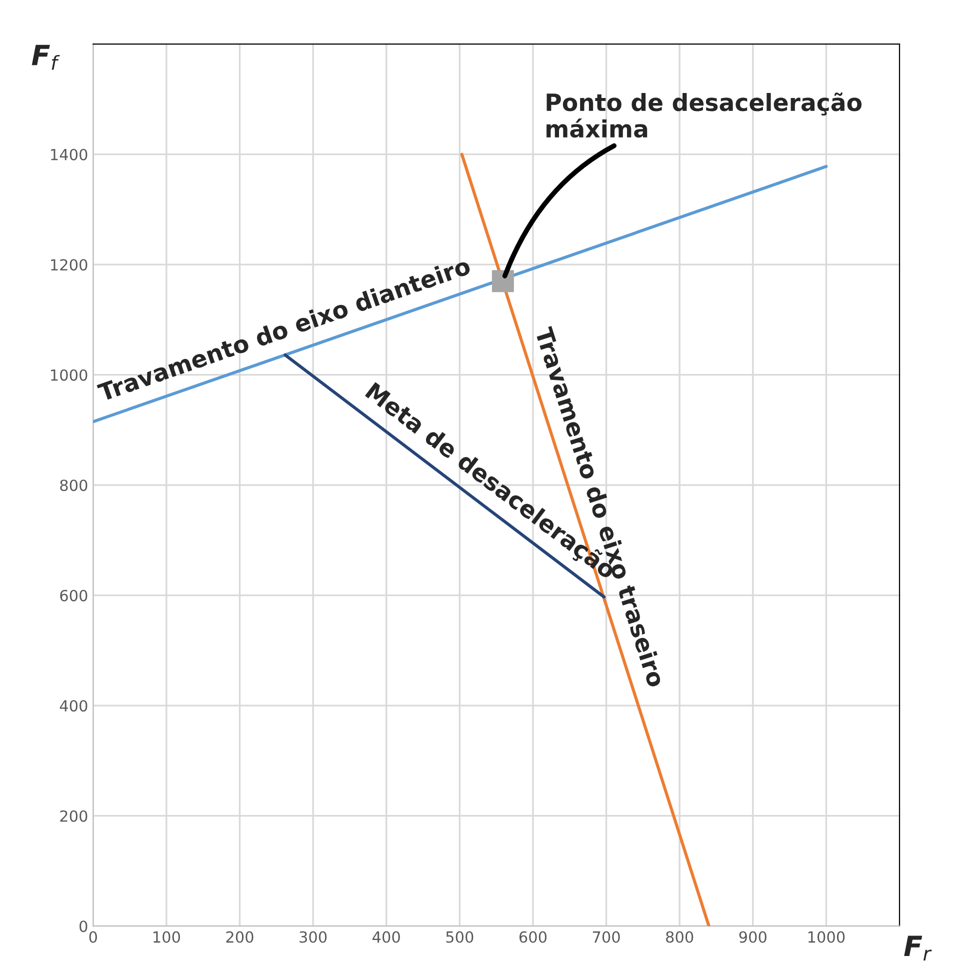  Describe the element at coordinates (460, 937) in the screenshot. I see `x-tick-label: 500` at that location.